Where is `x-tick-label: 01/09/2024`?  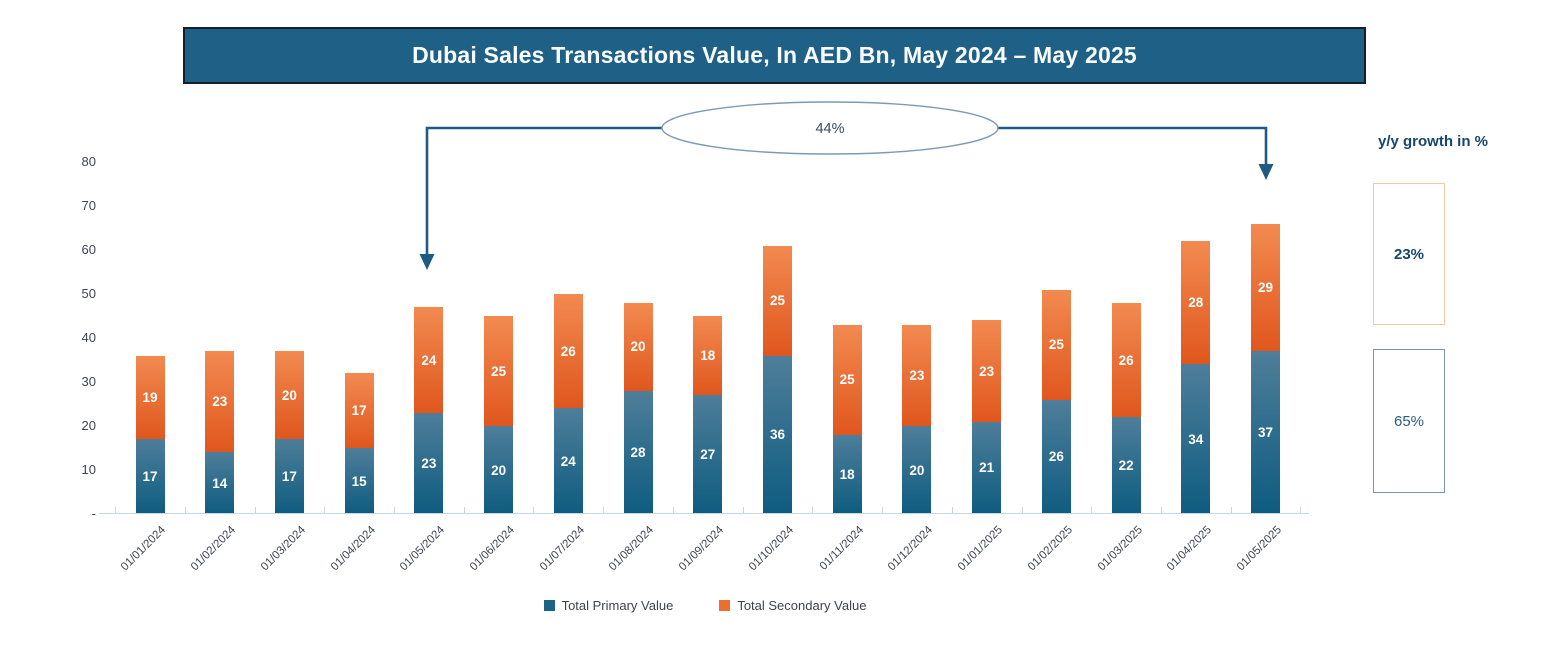
x-tick-label: 01/09/2024 is located at coordinates (702, 549).